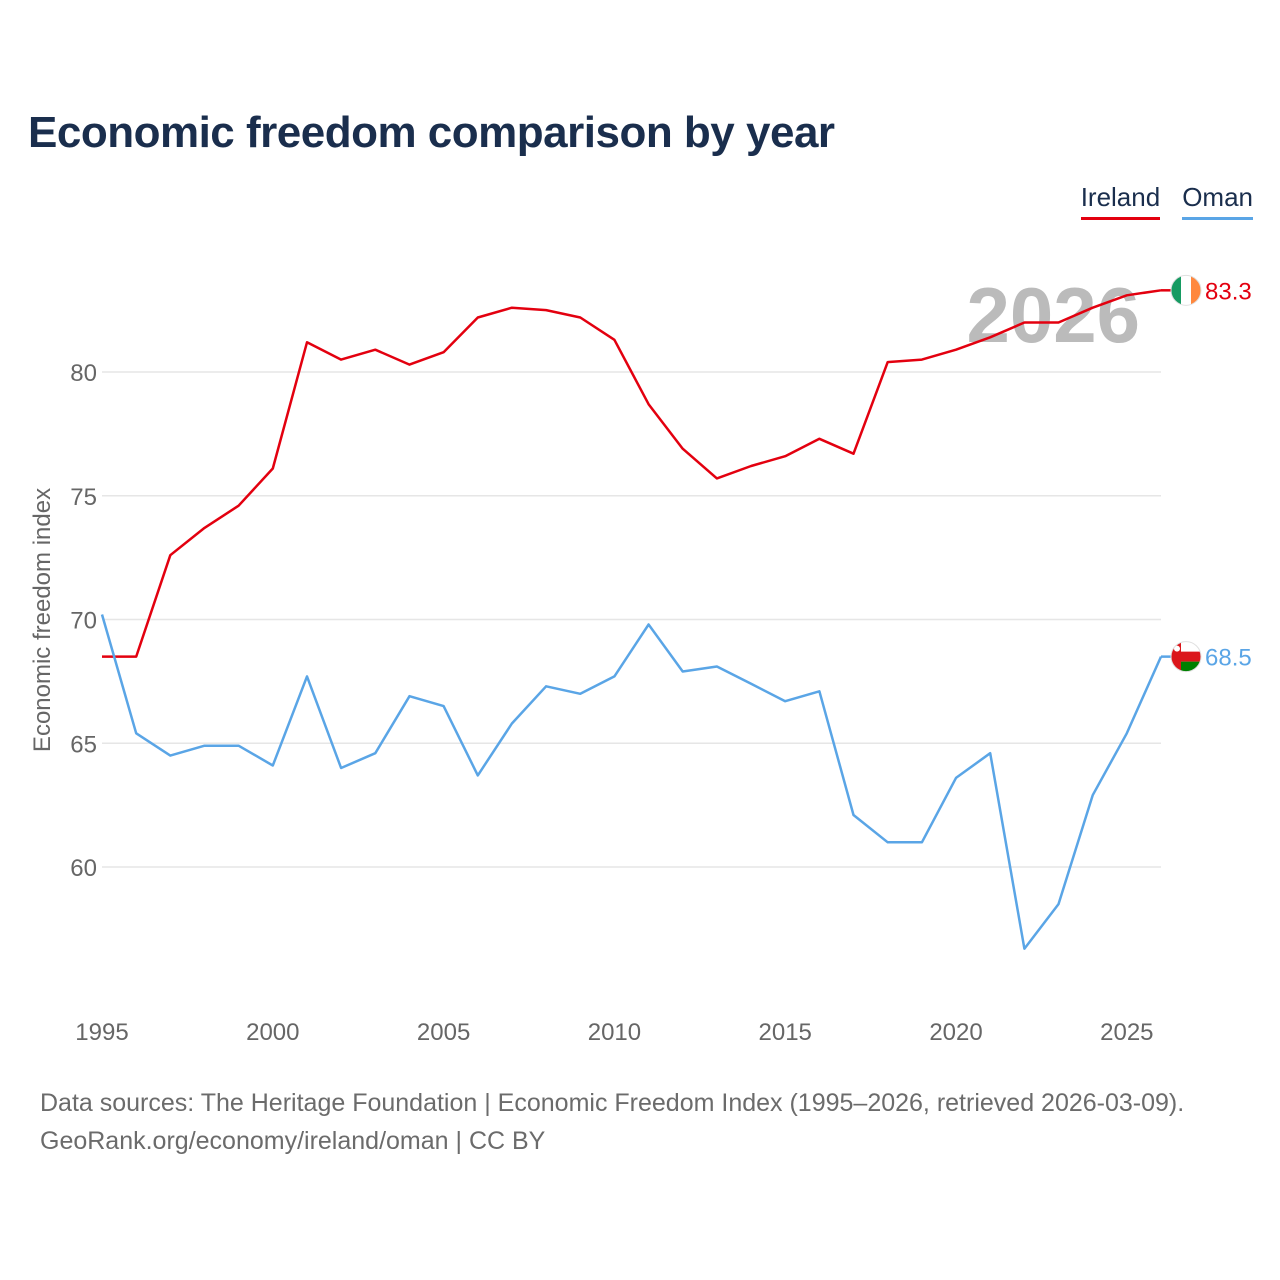 This screenshot has width=1280, height=1280. I want to click on y-tick-label: 70, so click(83, 621).